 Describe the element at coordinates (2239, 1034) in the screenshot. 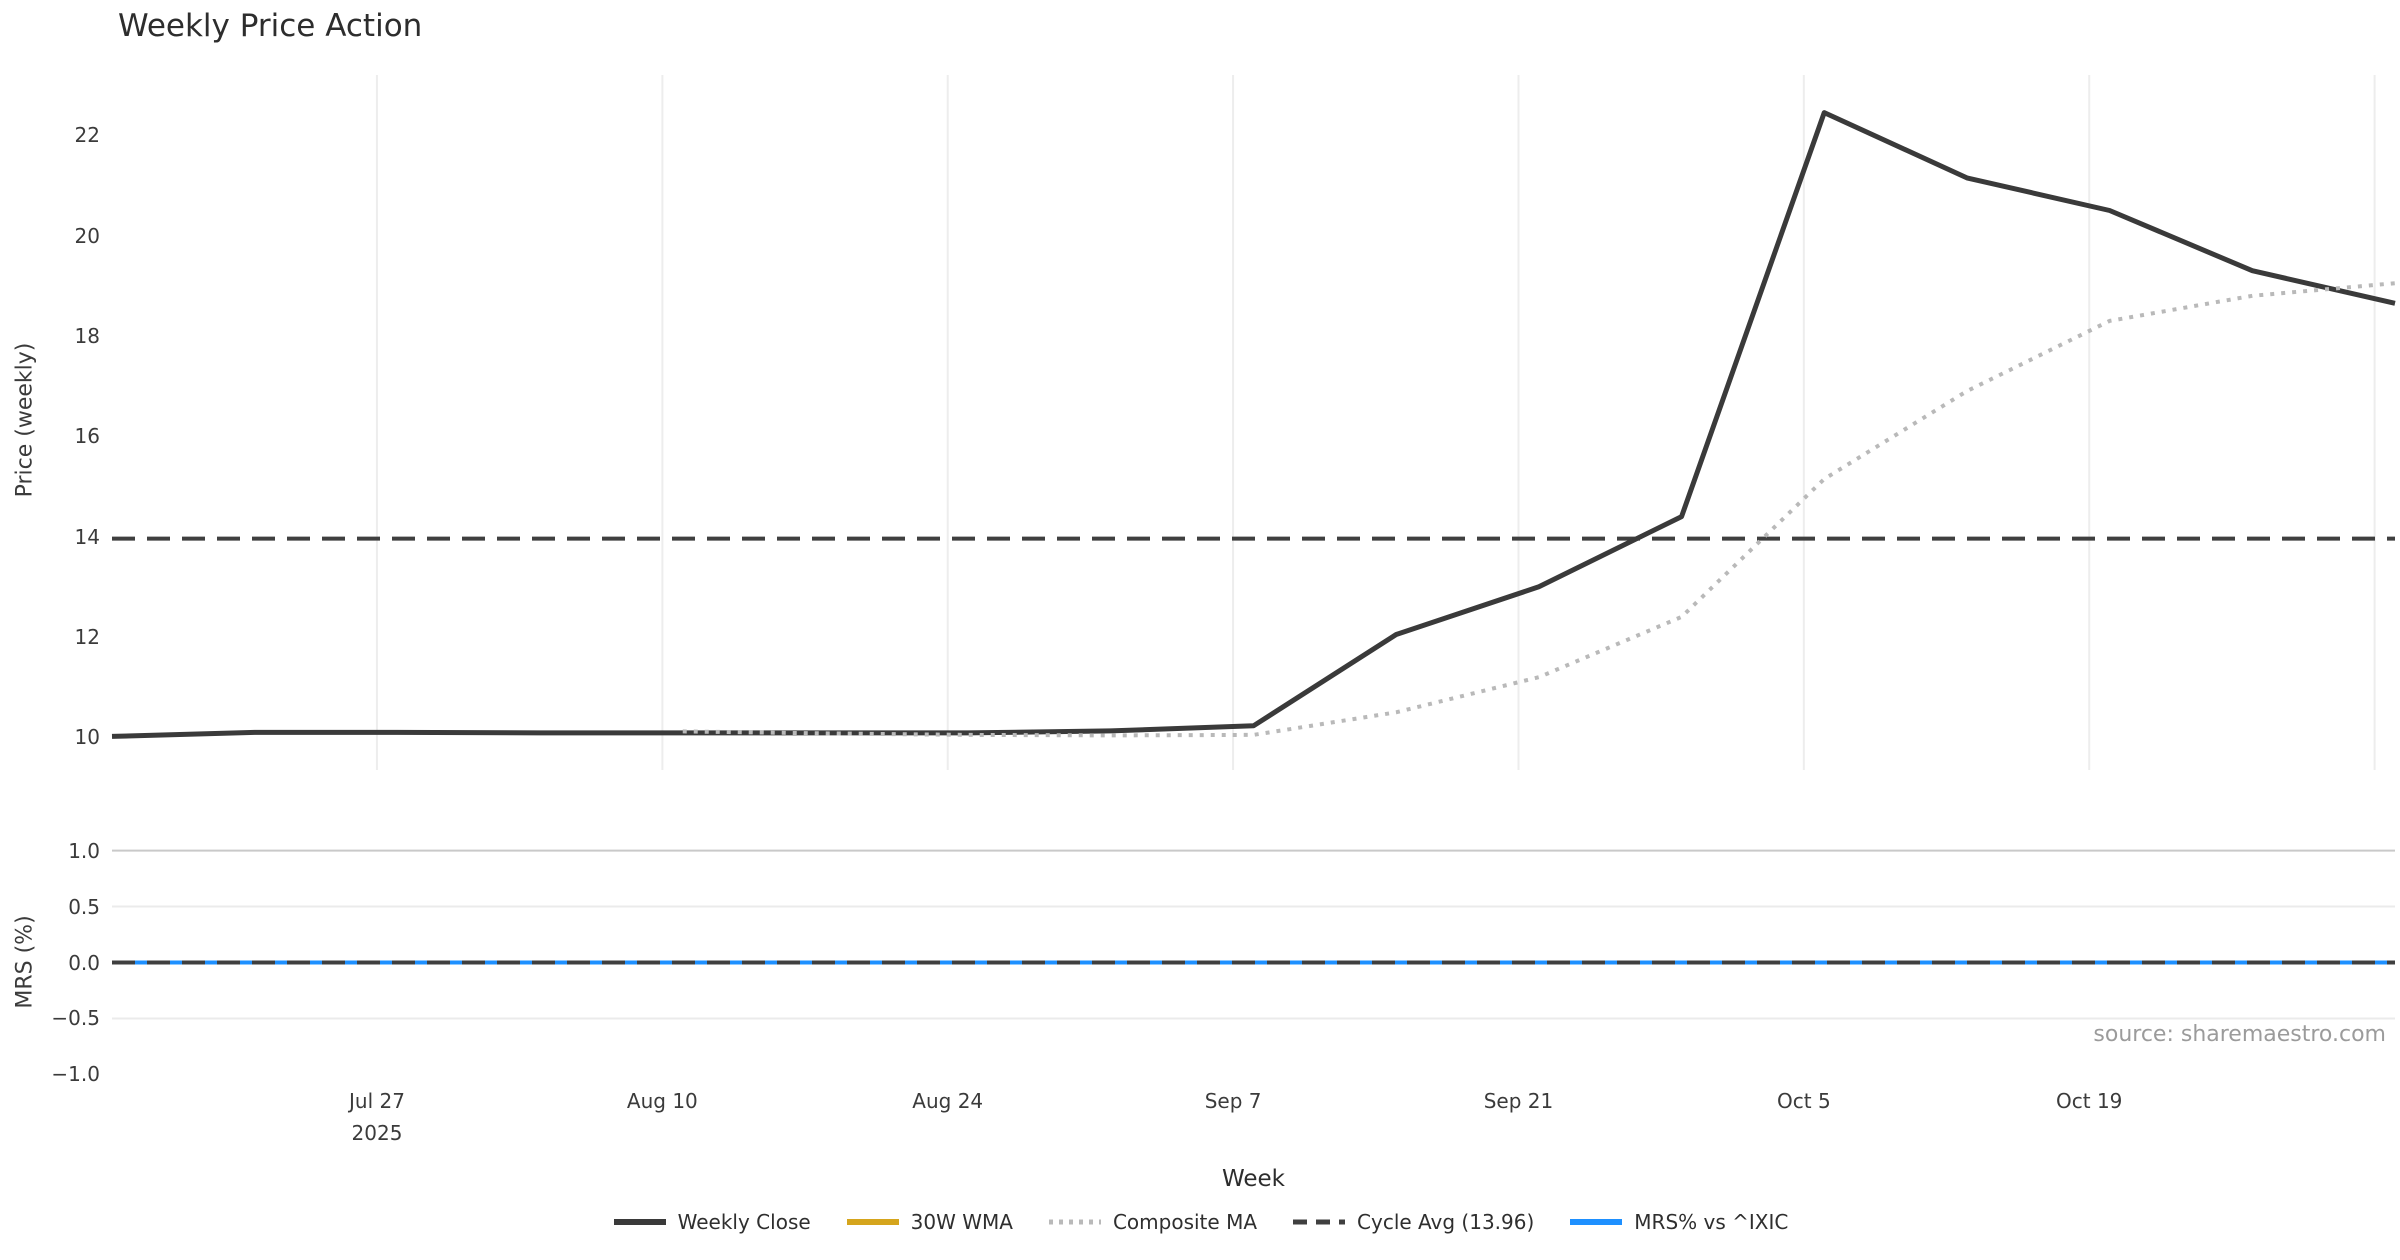

I see `source-attribution: source: sharemaestro.com` at that location.